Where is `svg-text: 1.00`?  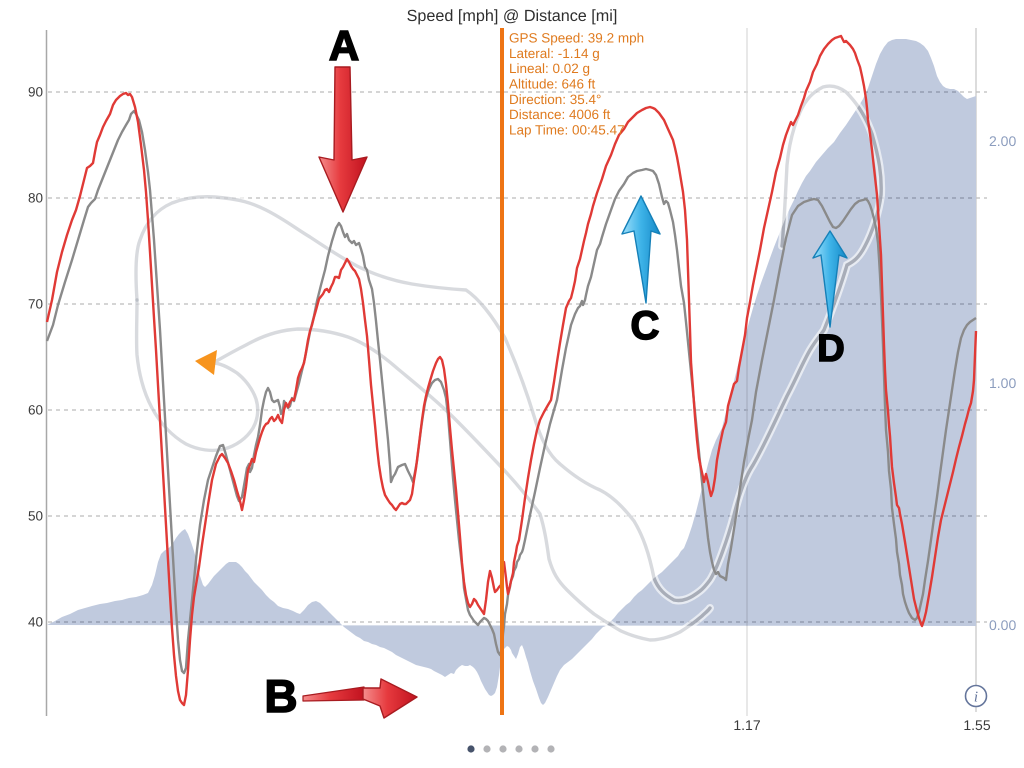 svg-text: 1.00 is located at coordinates (1002, 383).